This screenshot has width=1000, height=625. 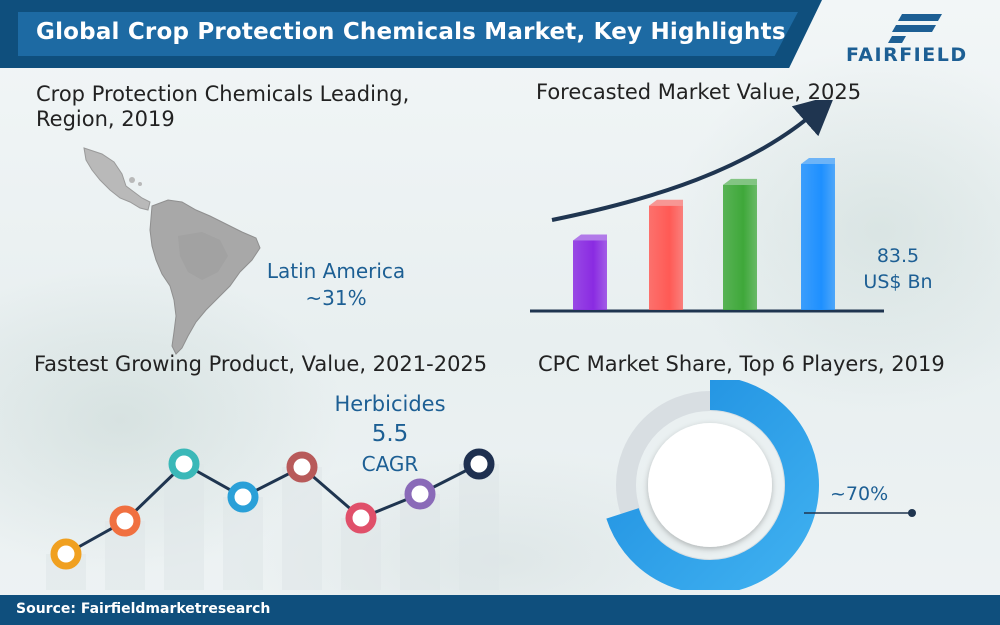 What do you see at coordinates (336, 285) in the screenshot?
I see `leading-region-label: Latin America ~31%` at bounding box center [336, 285].